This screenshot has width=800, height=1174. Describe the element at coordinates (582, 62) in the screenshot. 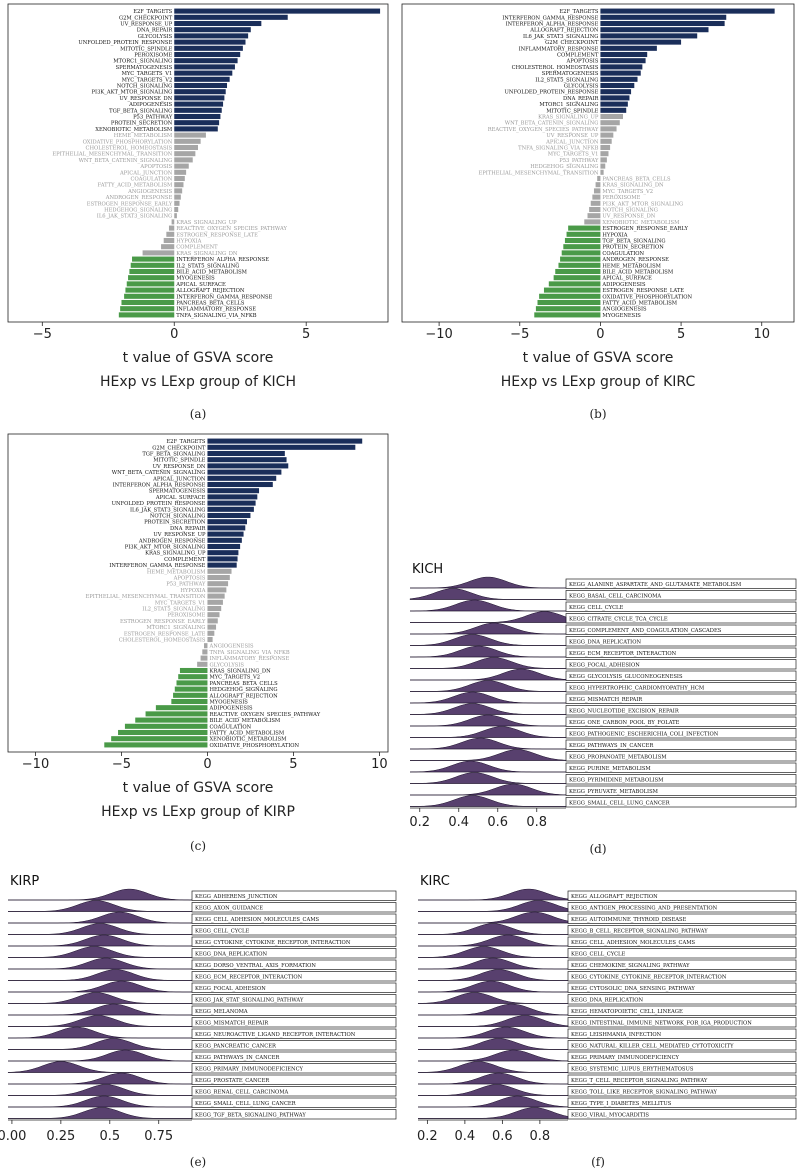

I see `bar-label: APOPTOSIS` at that location.